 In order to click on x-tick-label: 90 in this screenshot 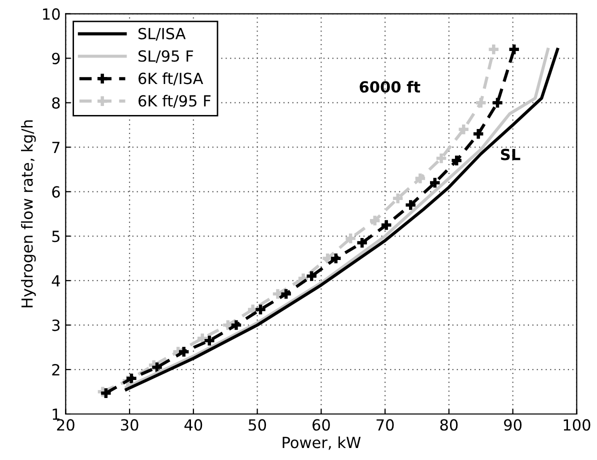, I will do `click(513, 425)`.